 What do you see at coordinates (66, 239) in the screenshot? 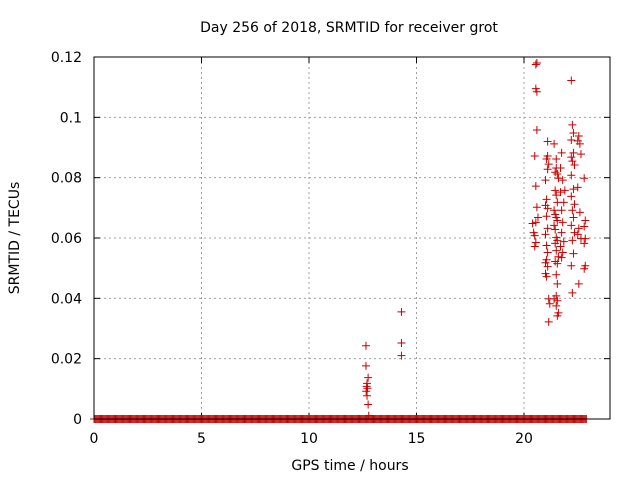
I see `y-tick-label: 0.06` at bounding box center [66, 239].